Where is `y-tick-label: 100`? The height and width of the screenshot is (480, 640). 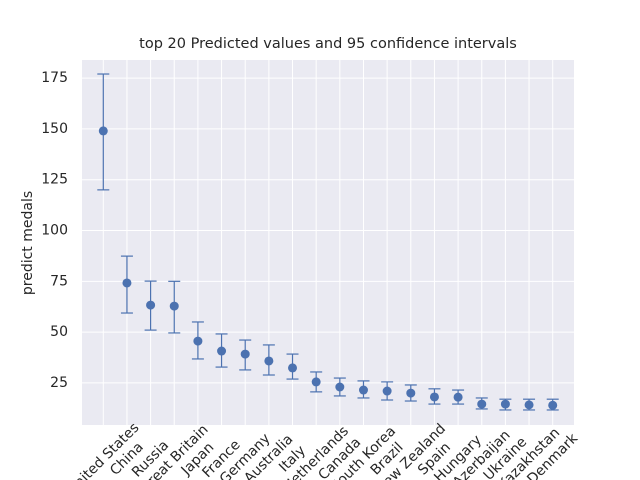 y-tick-label: 100 is located at coordinates (54, 231).